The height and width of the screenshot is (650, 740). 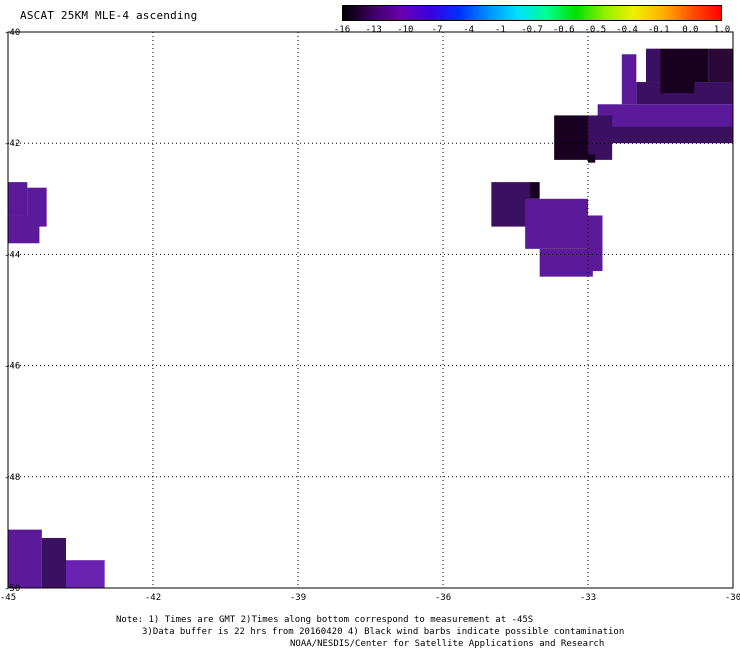 What do you see at coordinates (443, 596) in the screenshot?
I see `x-tick-label: -36` at bounding box center [443, 596].